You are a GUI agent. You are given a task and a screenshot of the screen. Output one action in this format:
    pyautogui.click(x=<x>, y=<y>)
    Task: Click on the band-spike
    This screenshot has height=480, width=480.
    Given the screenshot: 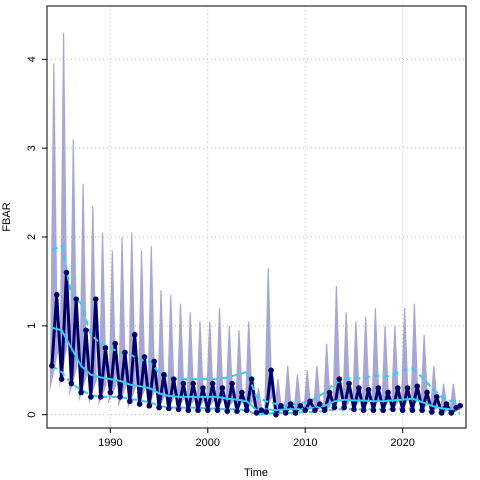 What is the action you would take?
    pyautogui.click(x=92, y=305)
    